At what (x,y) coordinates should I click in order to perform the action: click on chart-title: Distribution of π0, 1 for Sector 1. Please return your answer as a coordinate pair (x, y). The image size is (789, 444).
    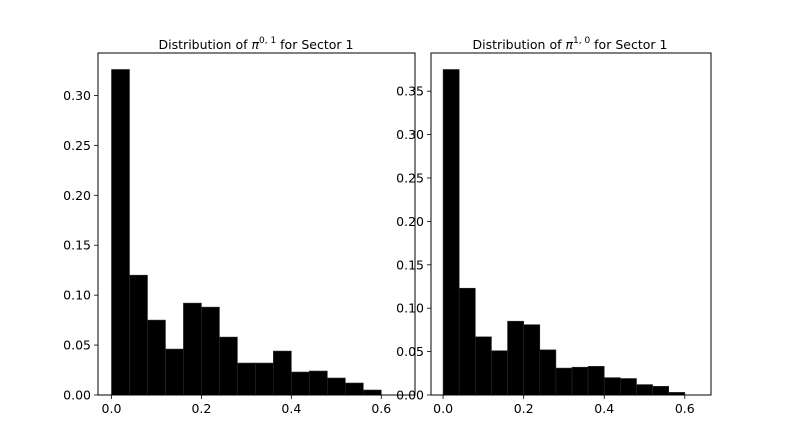
    Looking at the image, I should click on (256, 44).